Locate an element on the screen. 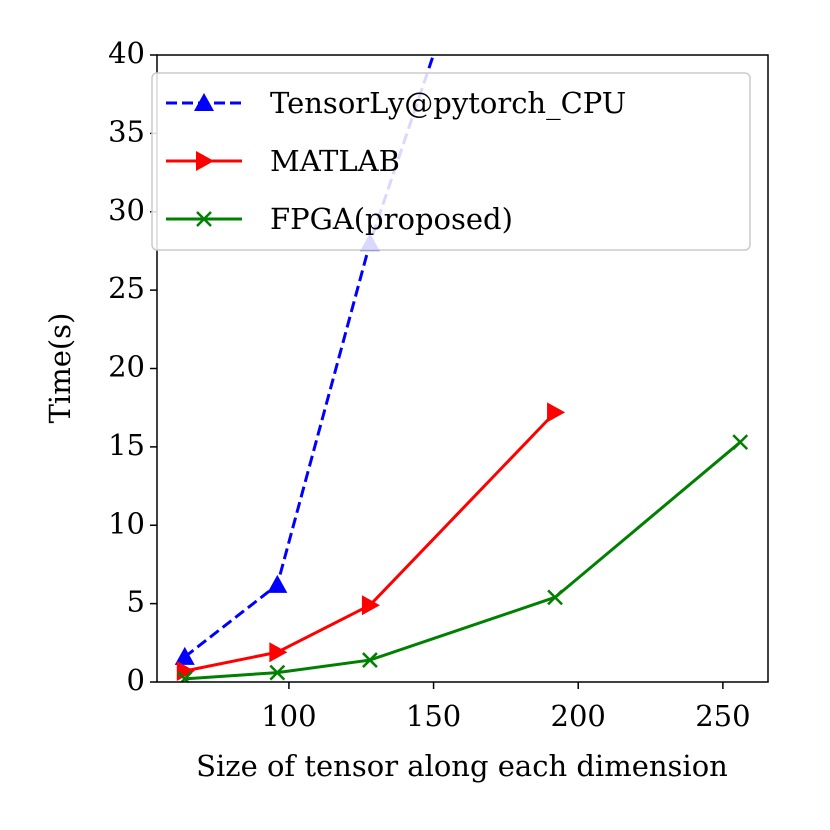 The height and width of the screenshot is (830, 830). legend-label: MATLAB is located at coordinates (335, 161).